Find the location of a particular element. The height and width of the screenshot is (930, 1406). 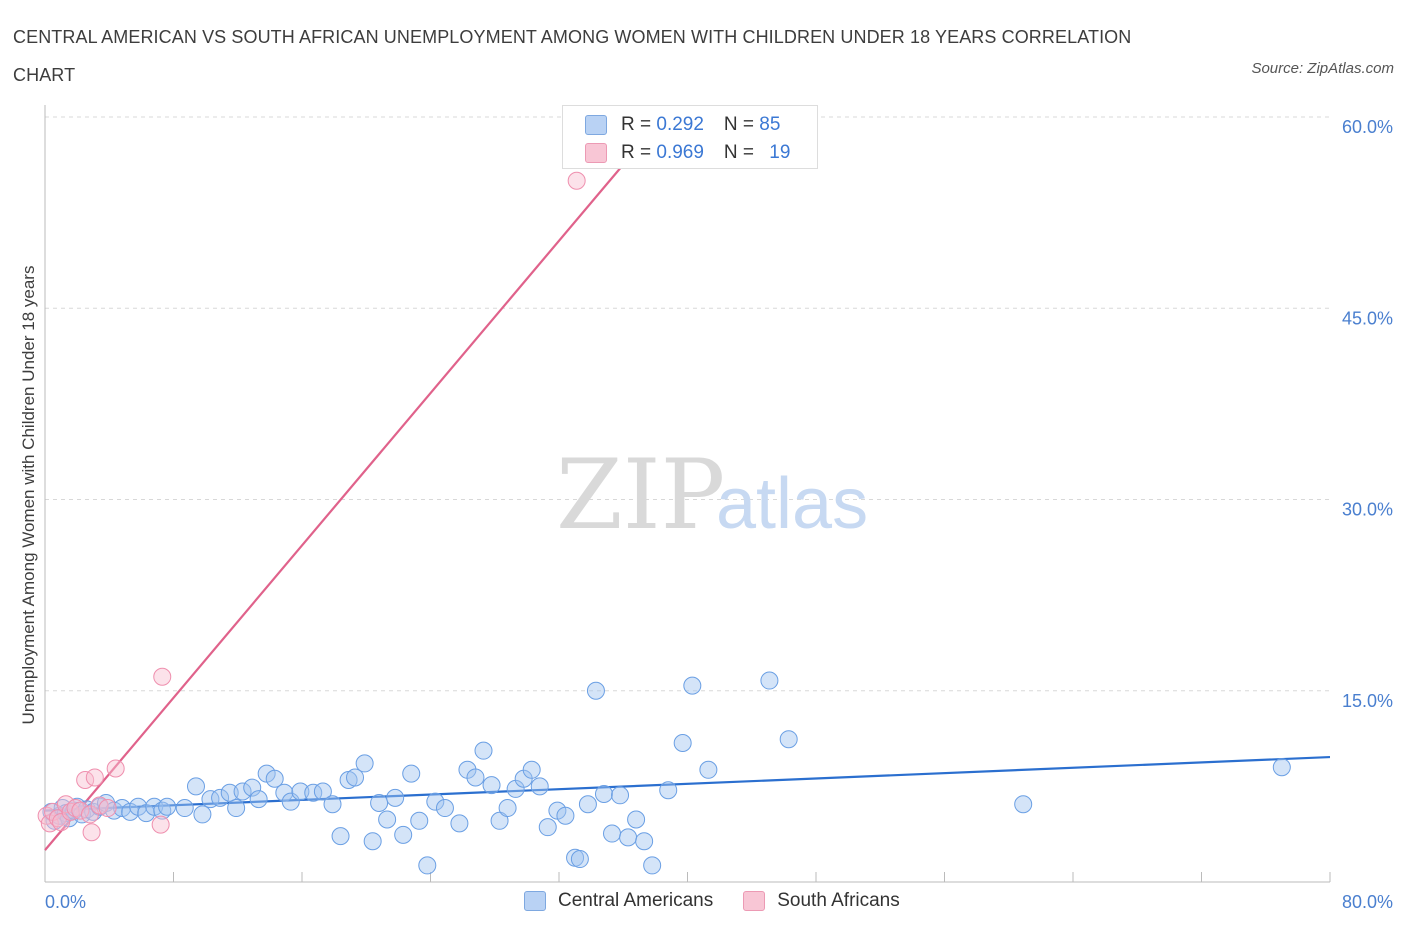

y-tick-label: 15.0% is located at coordinates (1367, 701).